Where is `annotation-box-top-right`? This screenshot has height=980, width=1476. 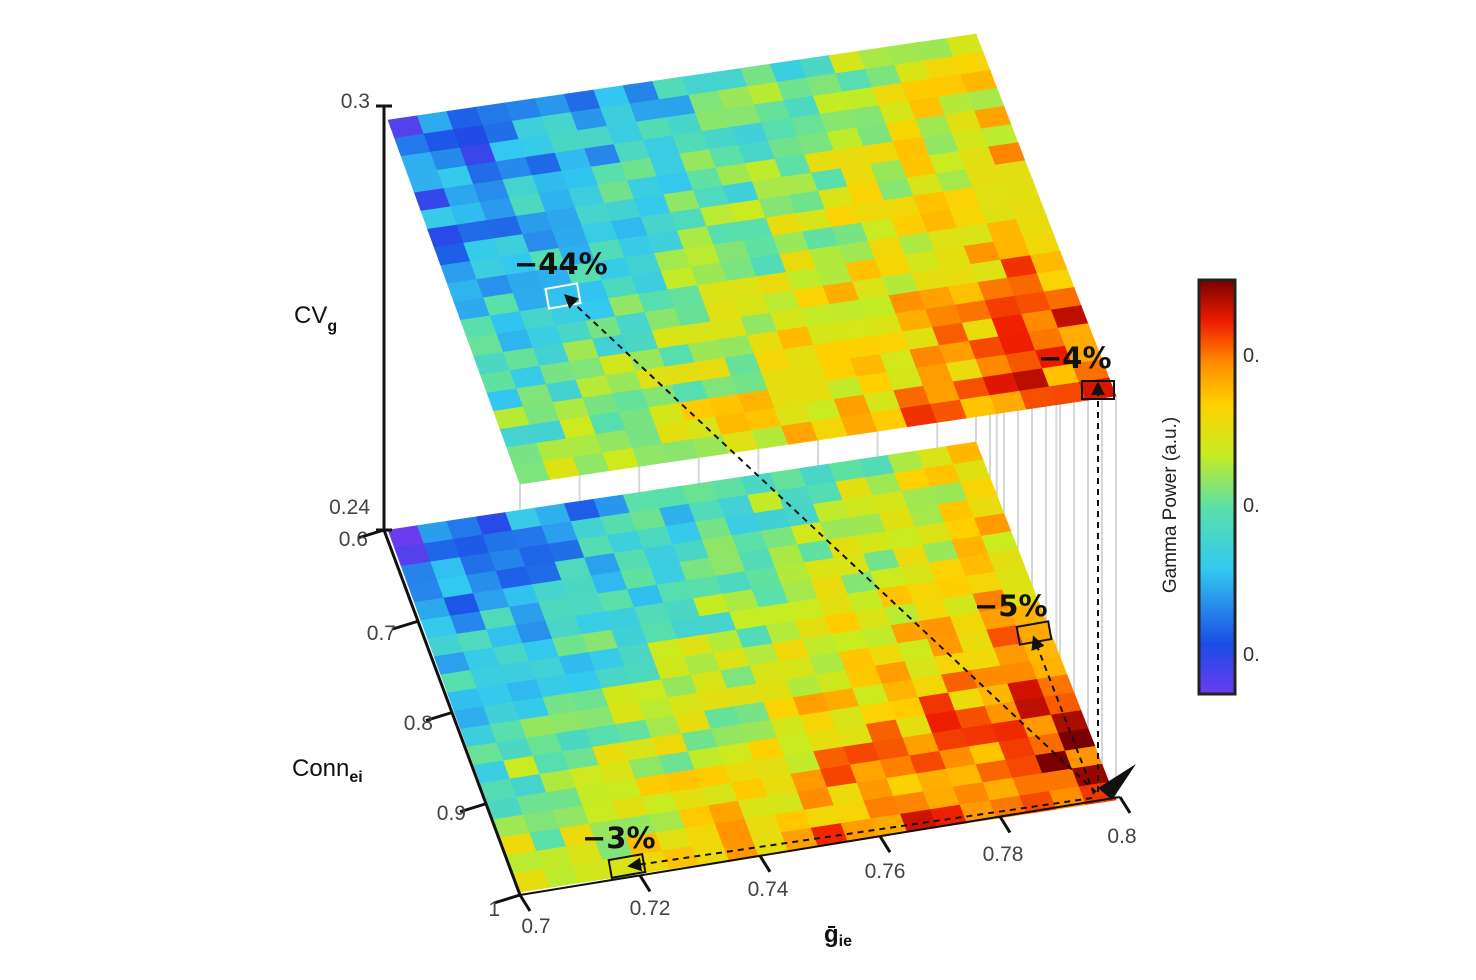 annotation-box-top-right is located at coordinates (1098, 390).